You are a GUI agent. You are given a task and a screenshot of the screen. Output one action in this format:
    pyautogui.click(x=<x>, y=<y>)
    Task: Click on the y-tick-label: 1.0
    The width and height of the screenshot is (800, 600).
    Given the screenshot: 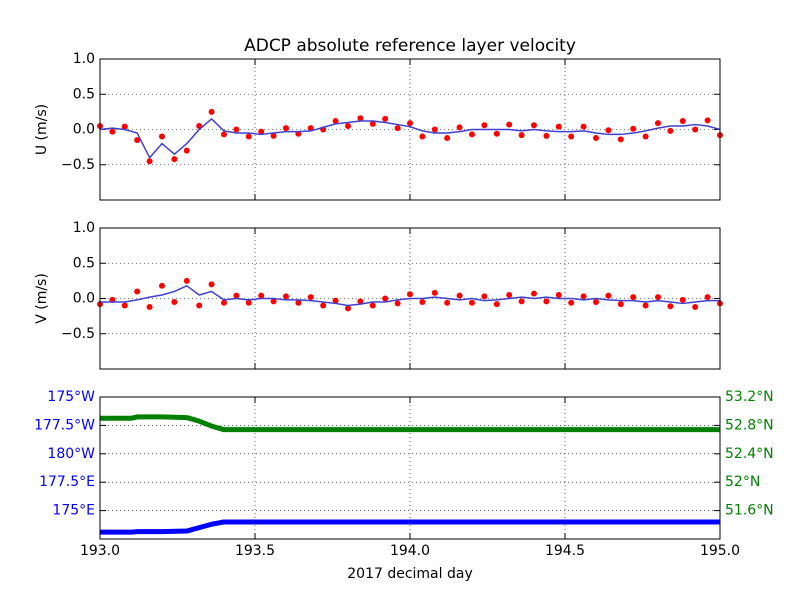 What is the action you would take?
    pyautogui.click(x=84, y=59)
    